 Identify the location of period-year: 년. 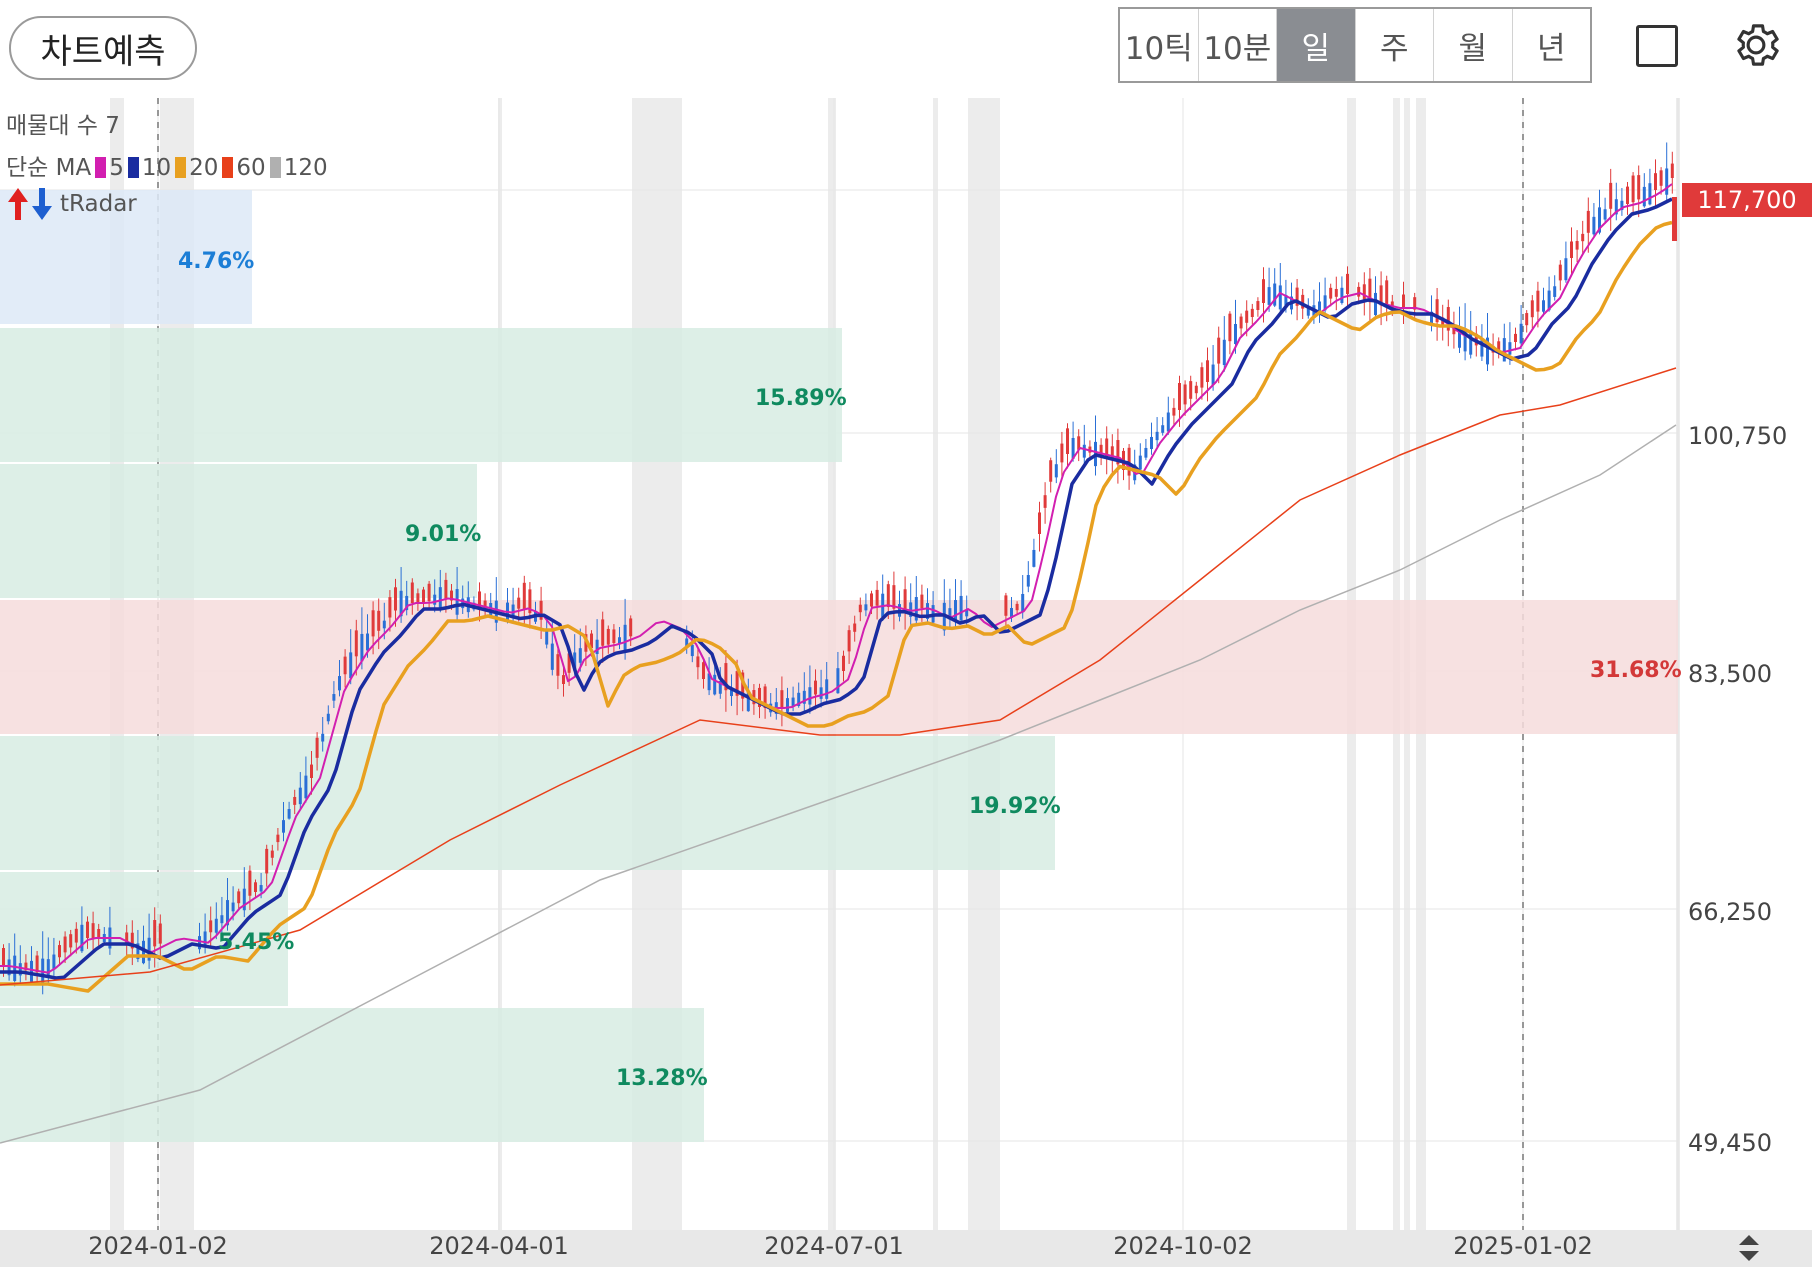
(1551, 48).